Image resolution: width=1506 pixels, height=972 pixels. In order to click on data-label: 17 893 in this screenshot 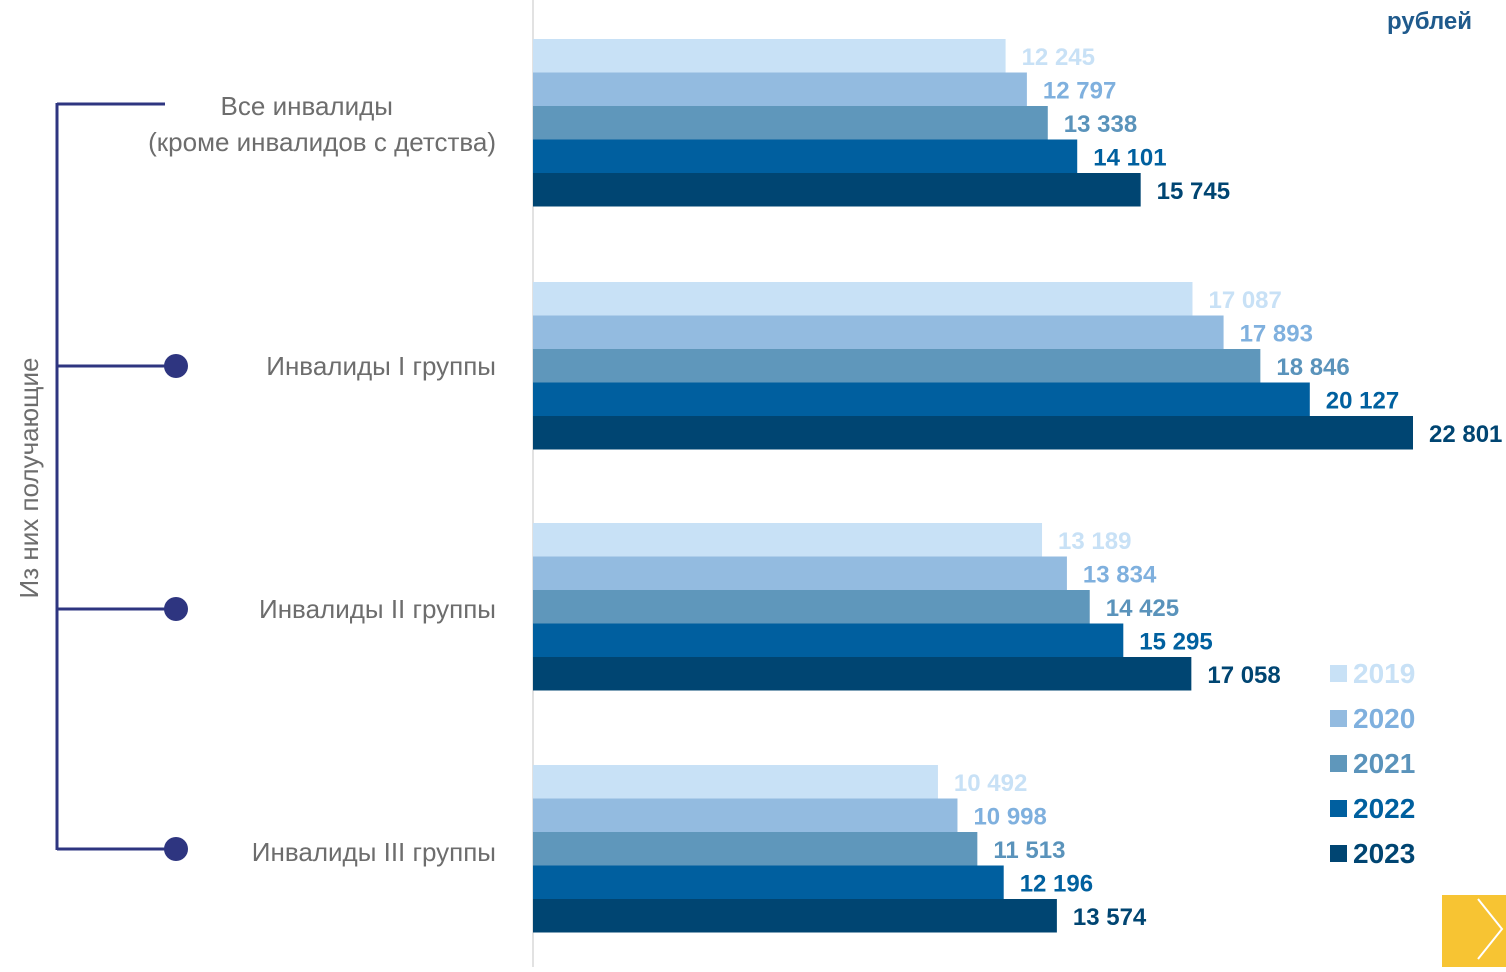, I will do `click(1276, 333)`.